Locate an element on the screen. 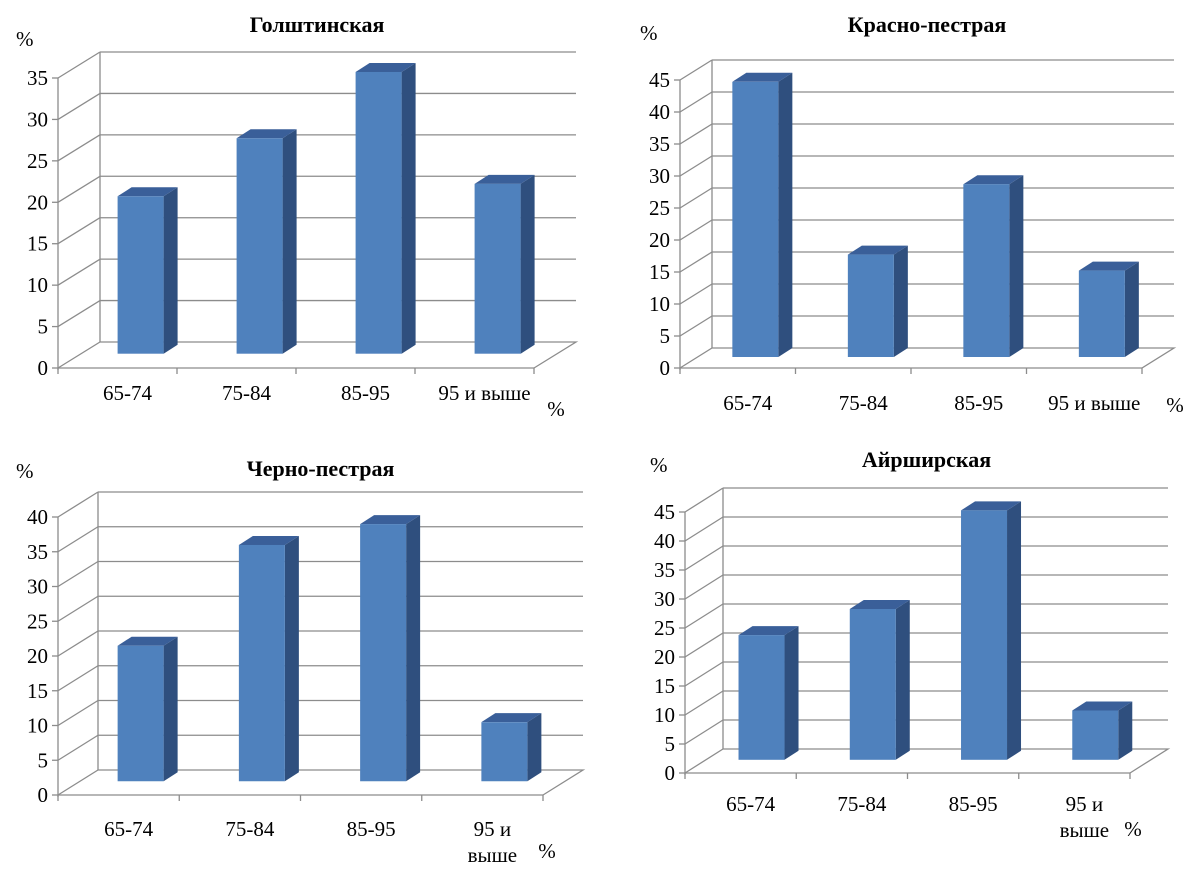  chart-title: Черно-пестрая is located at coordinates (321, 468).